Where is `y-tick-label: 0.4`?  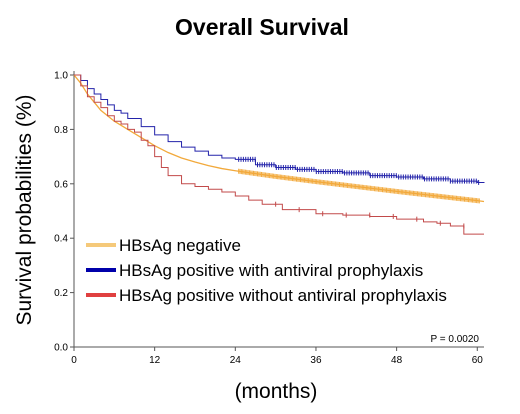 y-tick-label: 0.4 is located at coordinates (61, 239).